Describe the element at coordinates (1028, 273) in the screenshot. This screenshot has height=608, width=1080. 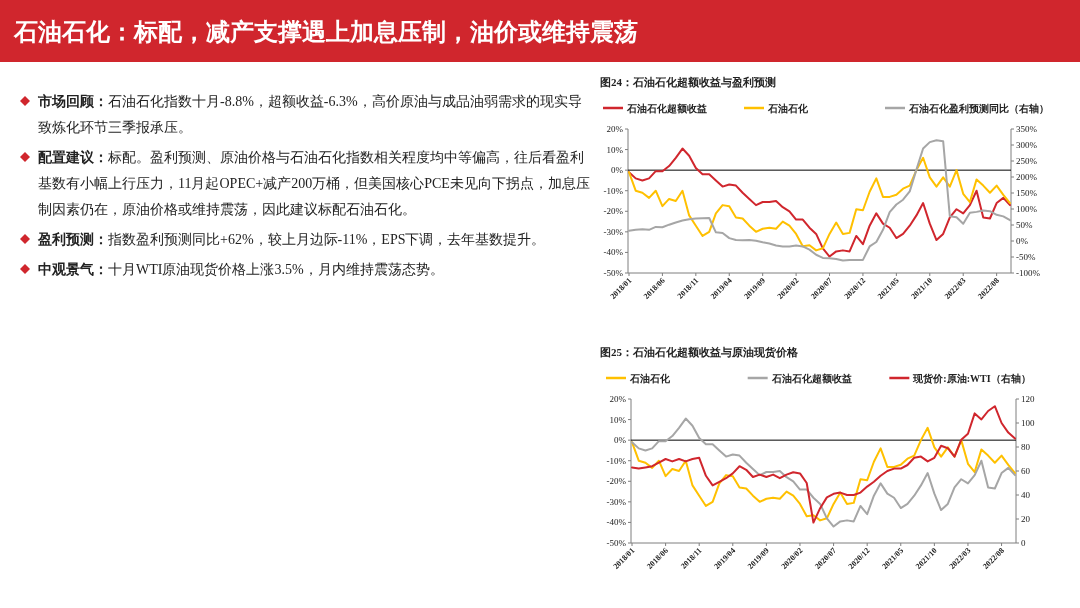
I see `y2-tick-label: -100%` at that location.